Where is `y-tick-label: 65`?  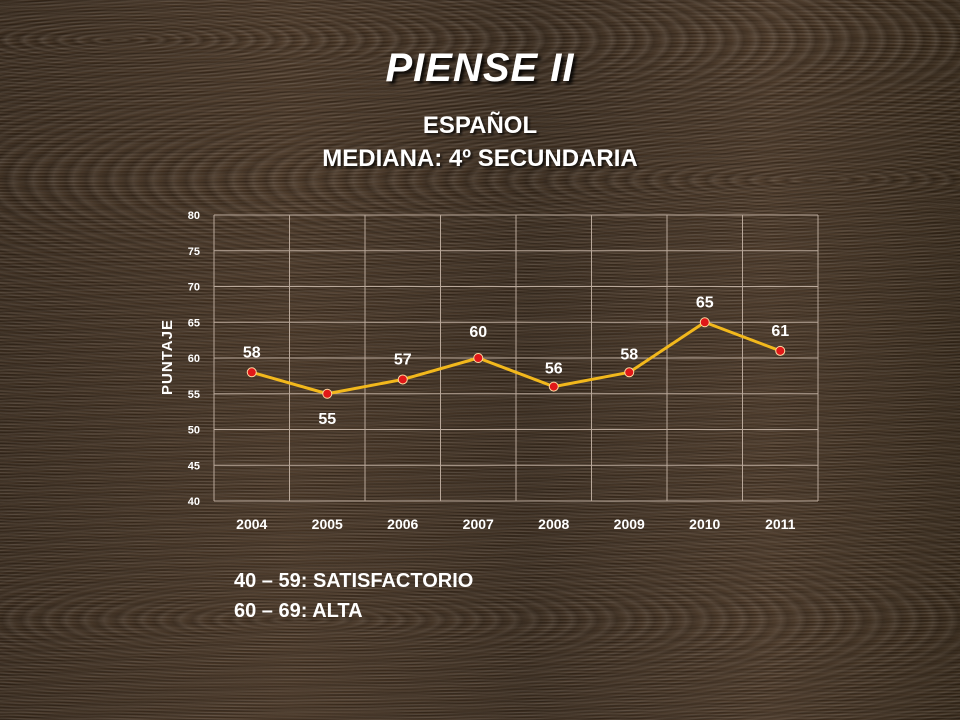 y-tick-label: 65 is located at coordinates (194, 323).